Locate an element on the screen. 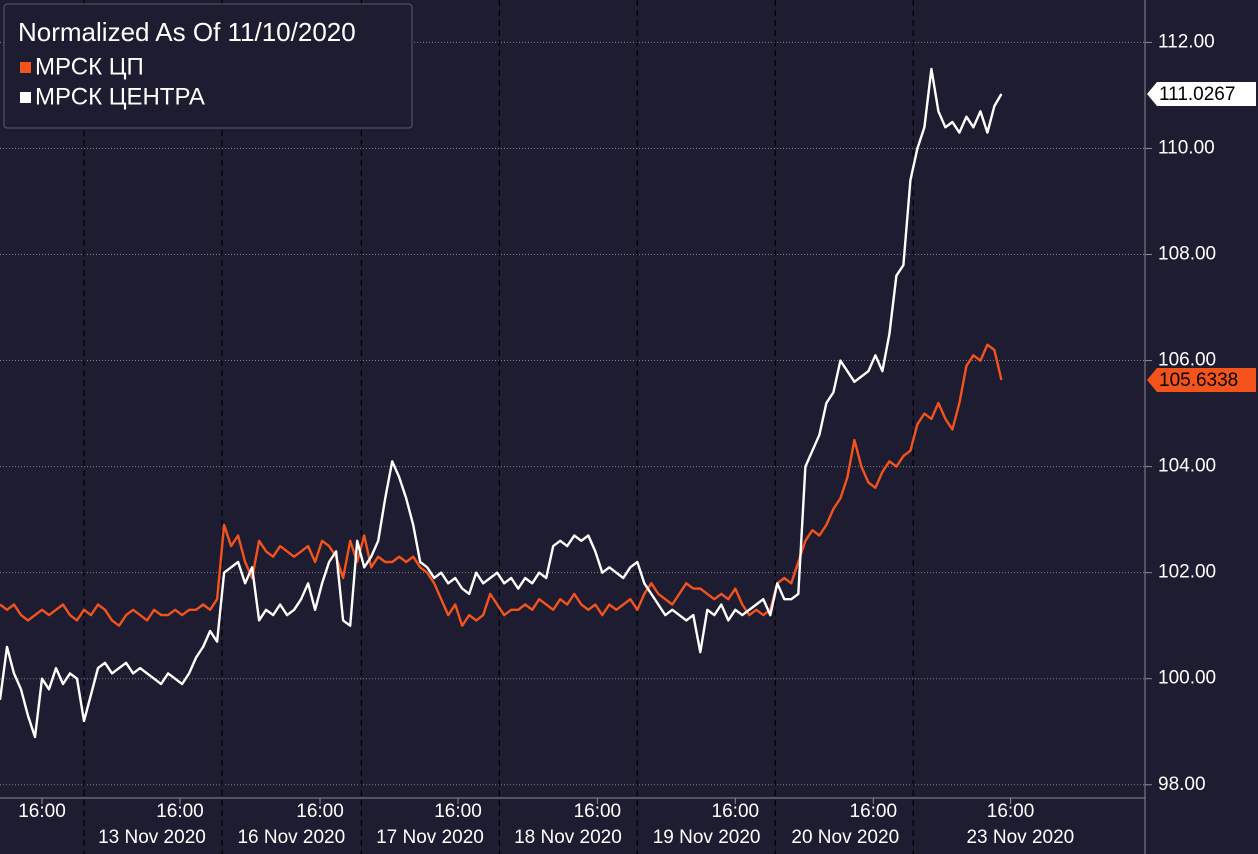  date-label: 16 Nov 2020 is located at coordinates (291, 837).